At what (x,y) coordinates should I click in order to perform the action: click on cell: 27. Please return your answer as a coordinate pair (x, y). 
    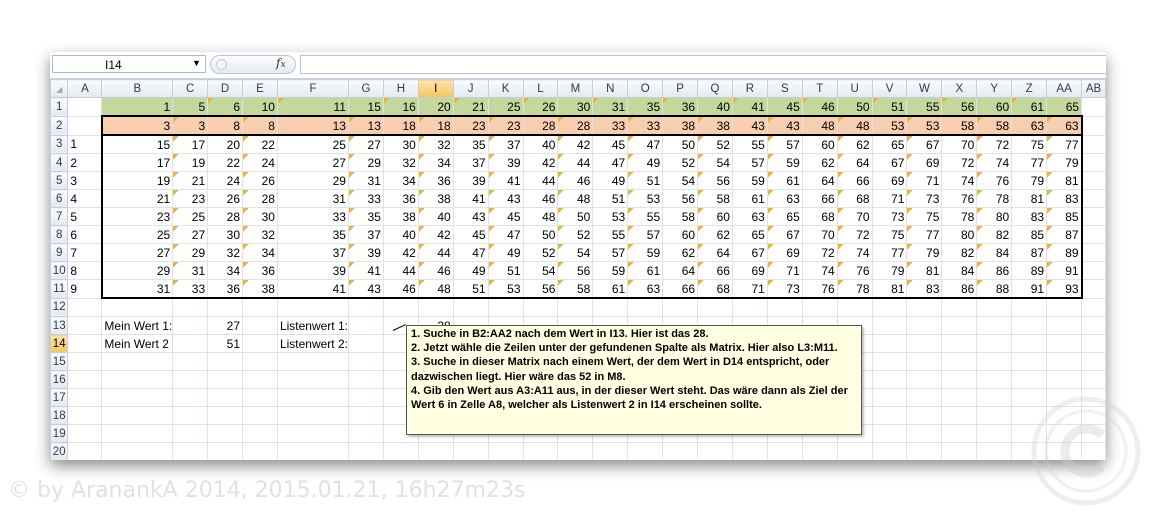
    Looking at the image, I should click on (312, 162).